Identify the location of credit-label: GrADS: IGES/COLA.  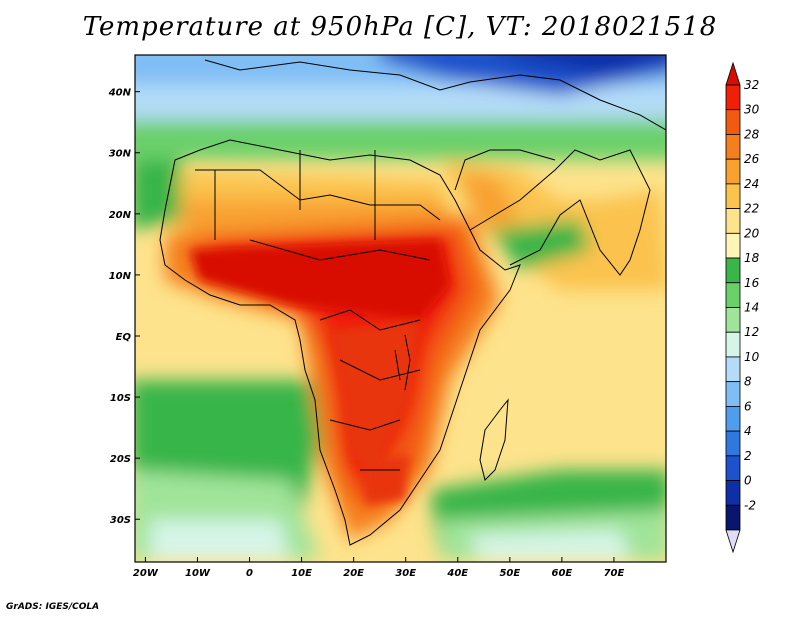
(53, 607).